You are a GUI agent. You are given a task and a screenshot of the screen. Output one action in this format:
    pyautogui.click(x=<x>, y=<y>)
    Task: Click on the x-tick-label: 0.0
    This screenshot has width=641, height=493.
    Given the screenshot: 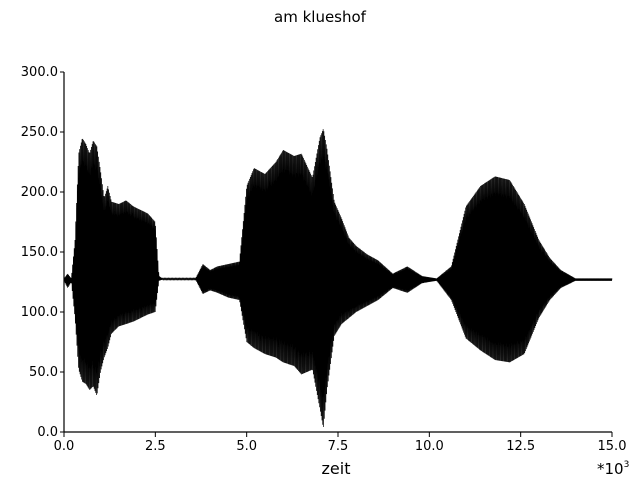 What is the action you would take?
    pyautogui.click(x=64, y=446)
    